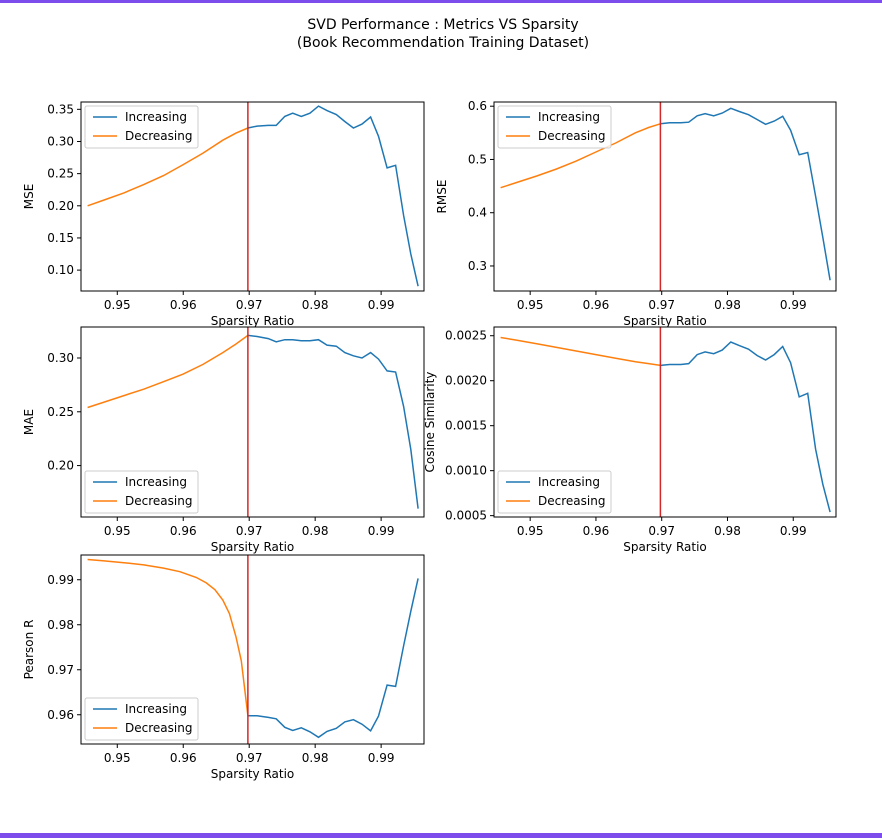 Image resolution: width=882 pixels, height=838 pixels. What do you see at coordinates (466, 336) in the screenshot?
I see `y-tick-label: 0.0025` at bounding box center [466, 336].